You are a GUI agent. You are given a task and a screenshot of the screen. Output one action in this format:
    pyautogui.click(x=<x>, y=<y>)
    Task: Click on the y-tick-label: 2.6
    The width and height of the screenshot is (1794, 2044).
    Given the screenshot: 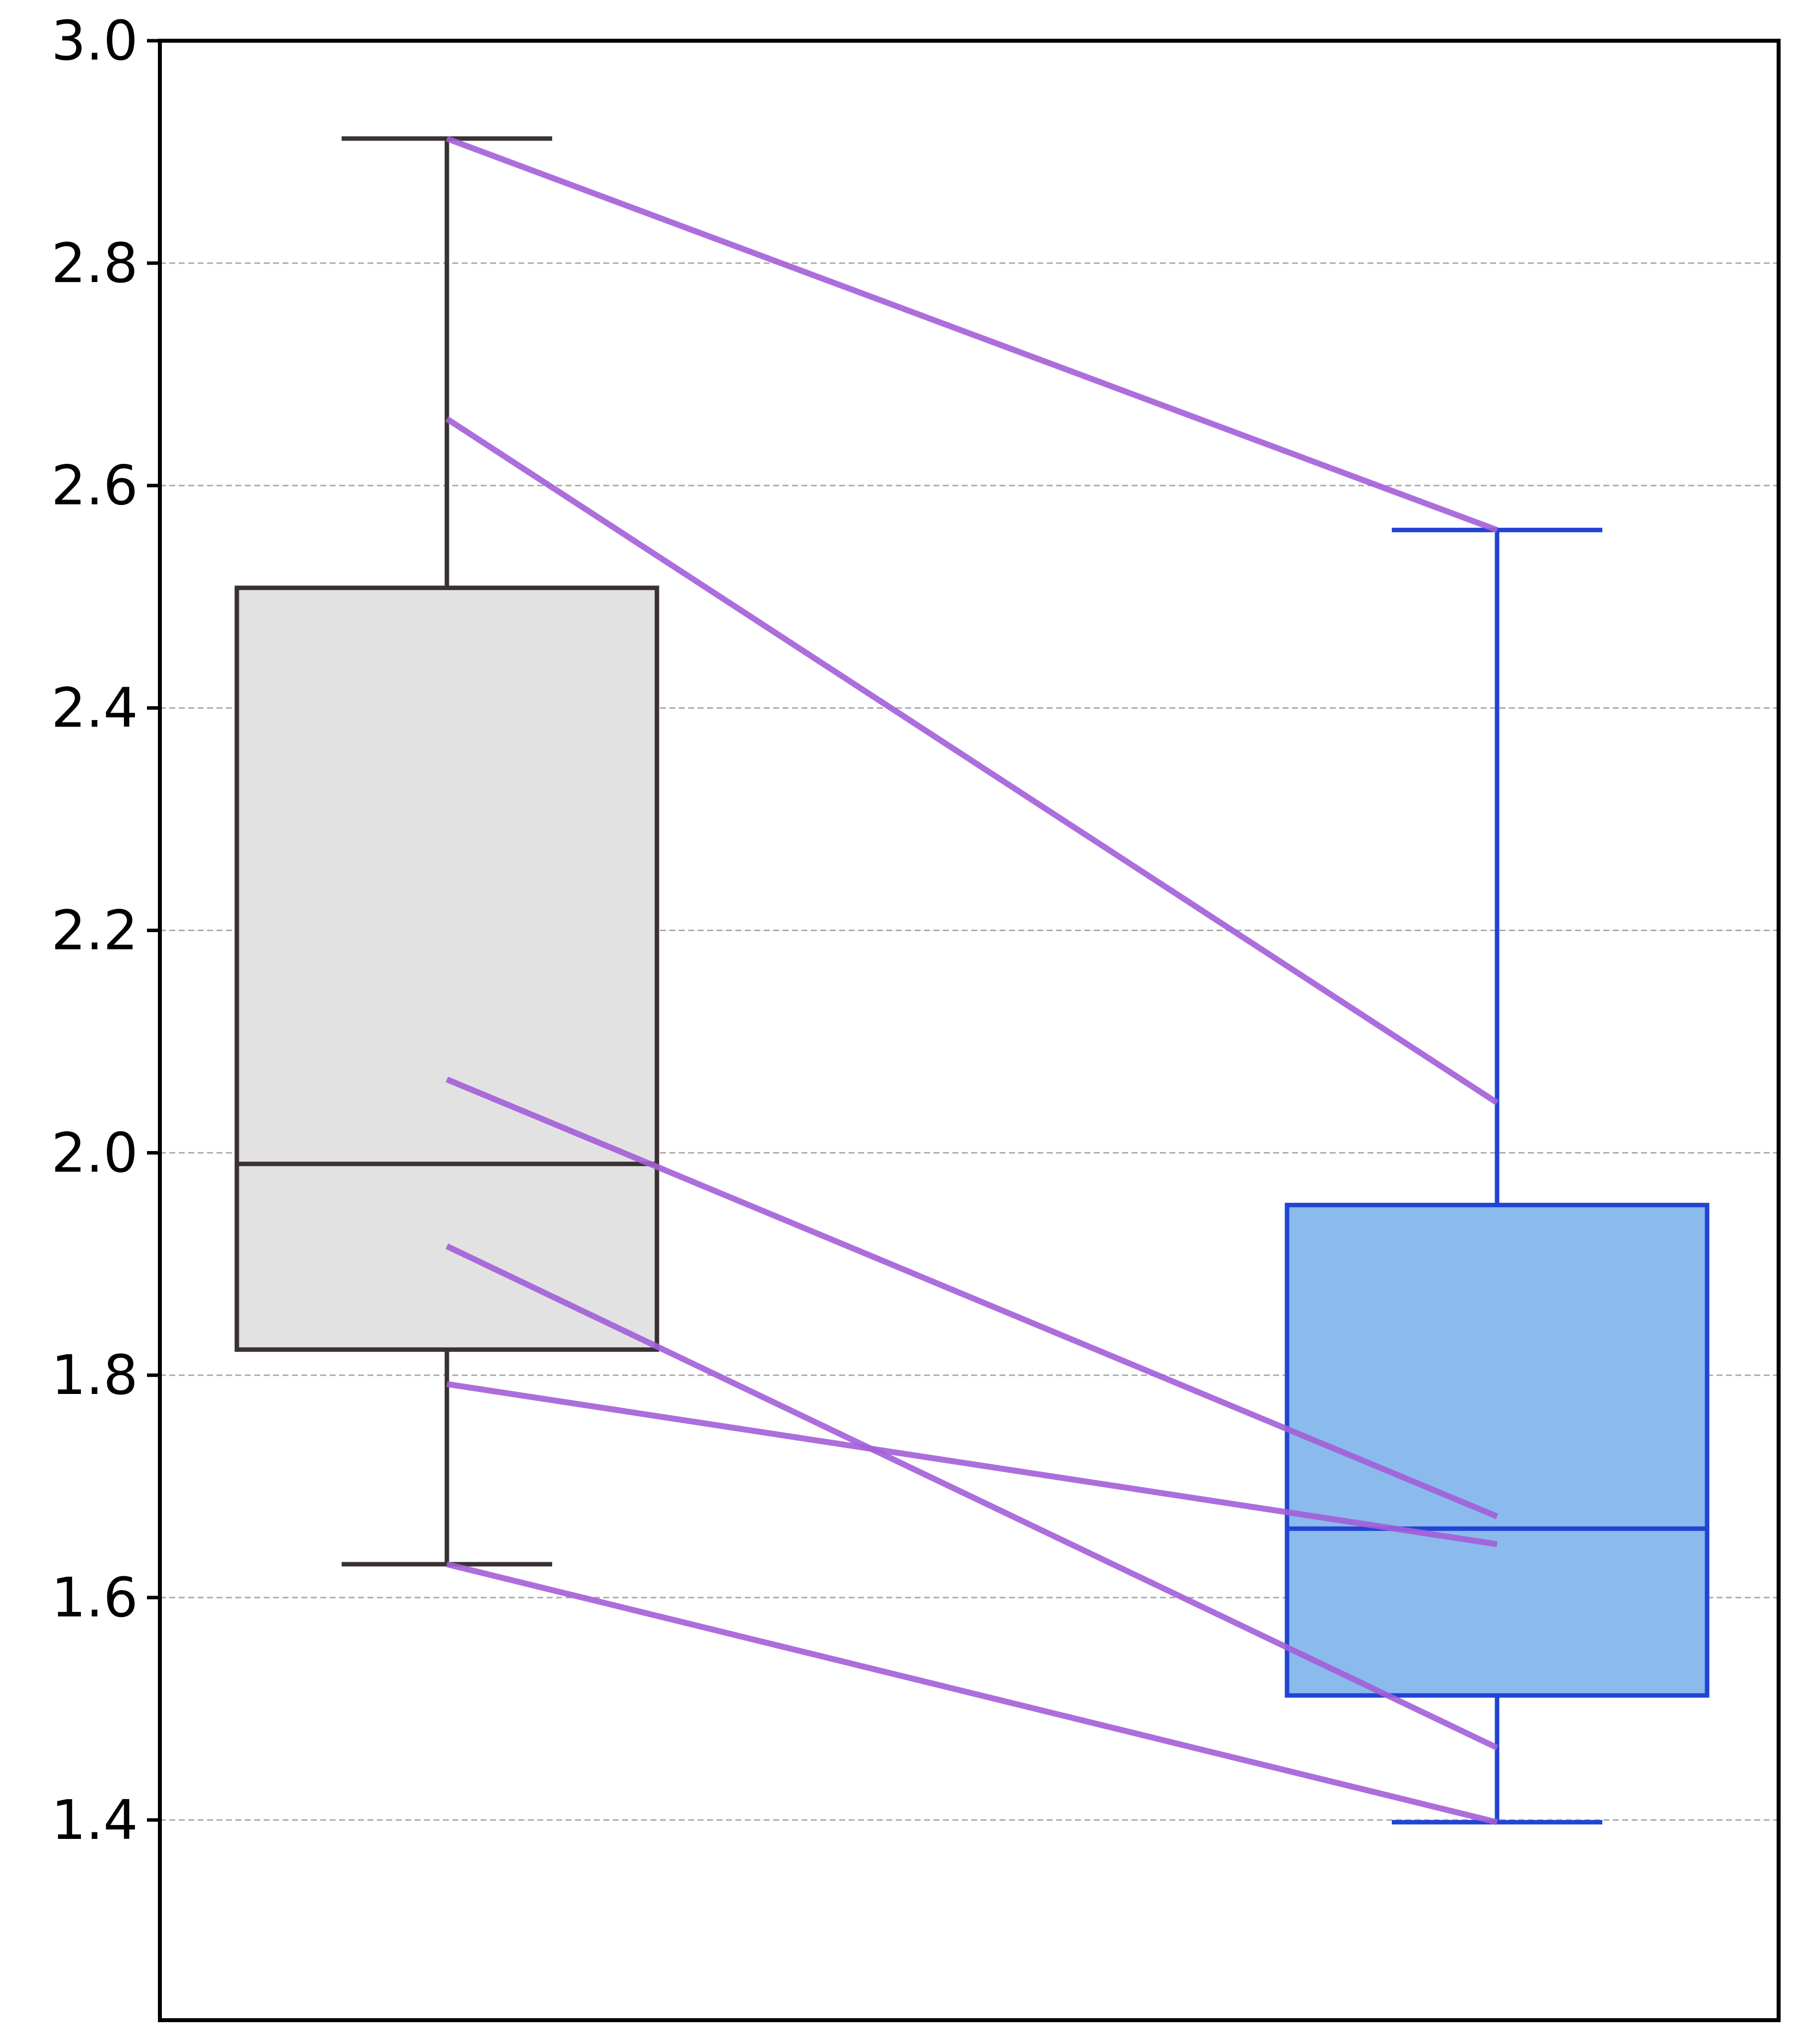 What is the action you would take?
    pyautogui.click(x=95, y=486)
    